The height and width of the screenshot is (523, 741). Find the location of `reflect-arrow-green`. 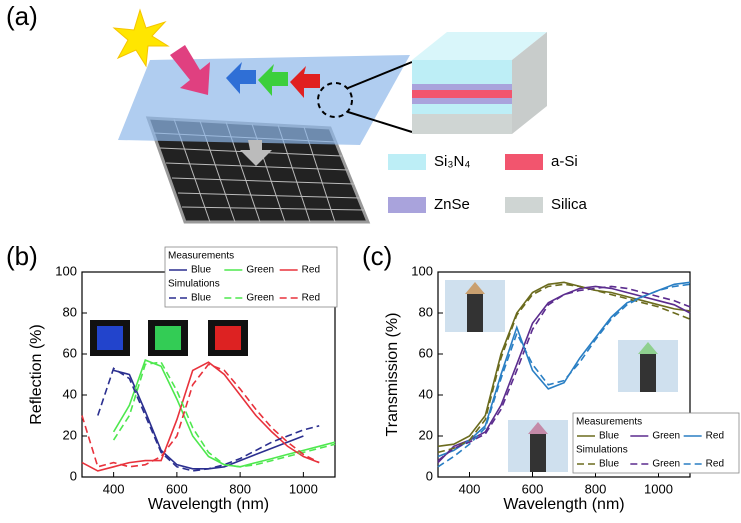

reflect-arrow-green is located at coordinates (273, 80).